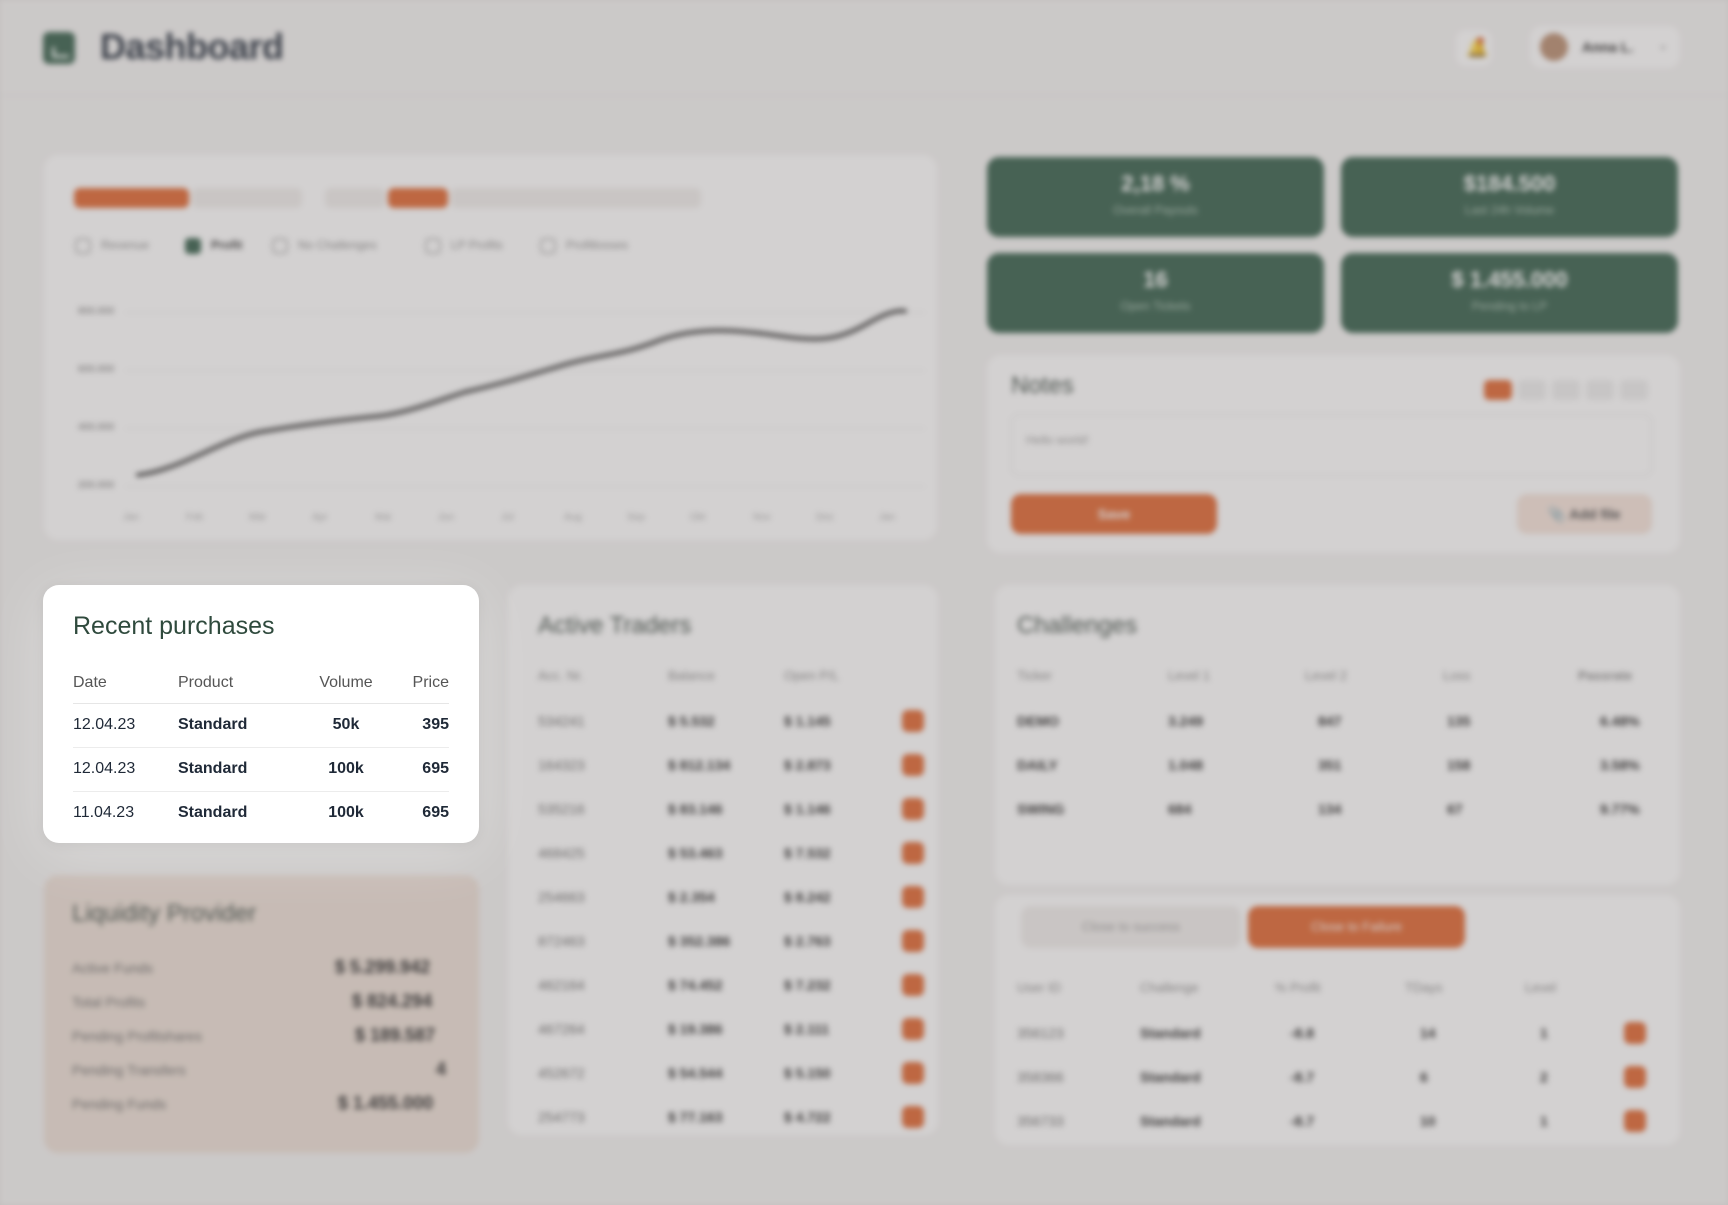 The height and width of the screenshot is (1205, 1728). What do you see at coordinates (576, 198) in the screenshot?
I see `range-group` at bounding box center [576, 198].